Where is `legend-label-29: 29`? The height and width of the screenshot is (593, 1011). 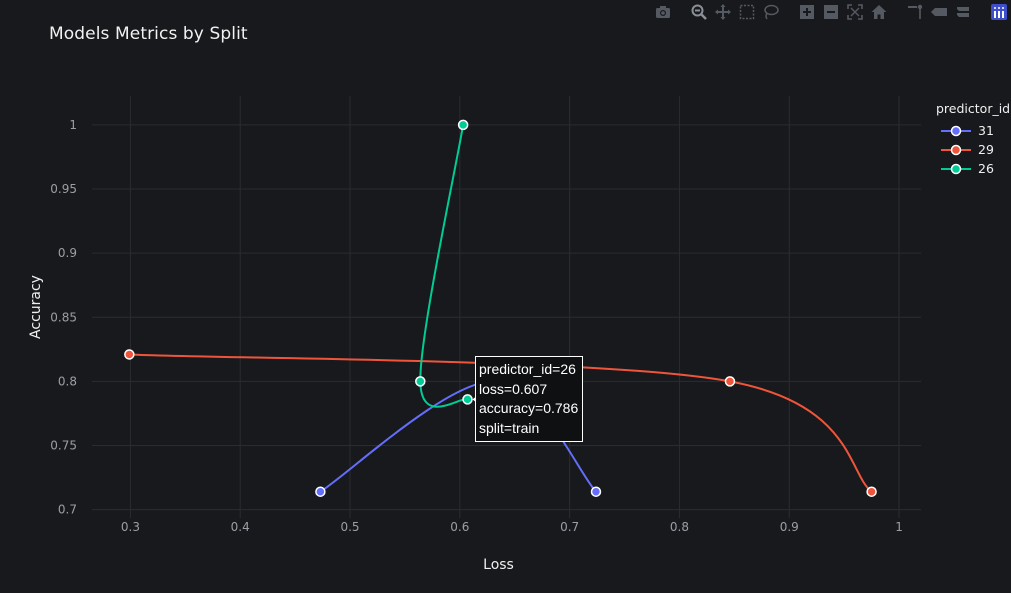 legend-label-29: 29 is located at coordinates (986, 149).